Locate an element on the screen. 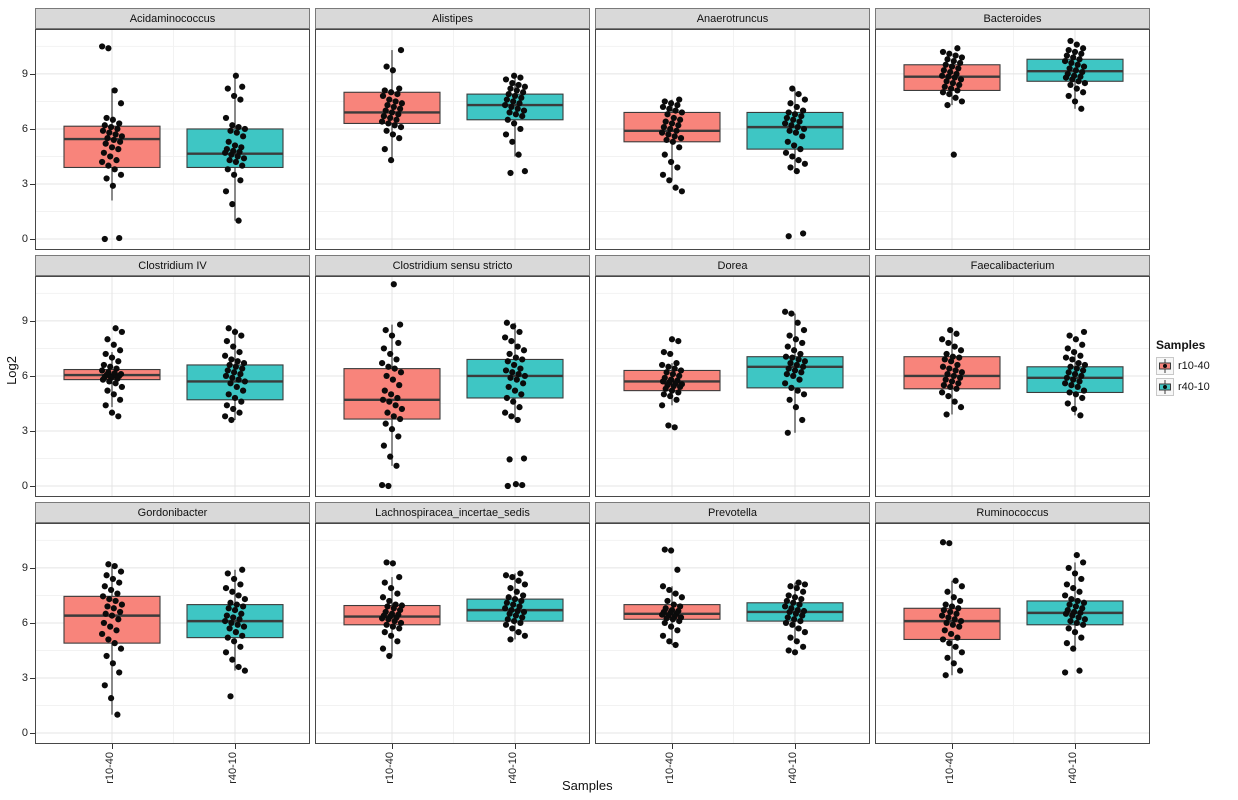 The width and height of the screenshot is (1238, 800). legend-entries: r10-40 r40-10 is located at coordinates (1183, 376).